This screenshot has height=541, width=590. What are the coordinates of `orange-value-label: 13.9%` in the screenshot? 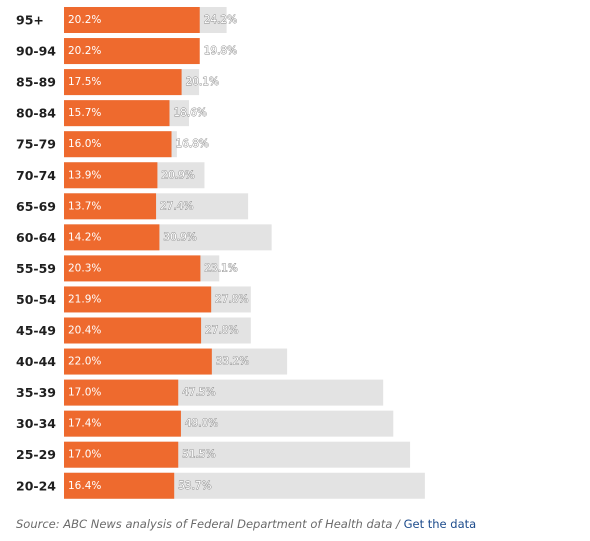 It's located at (84, 175).